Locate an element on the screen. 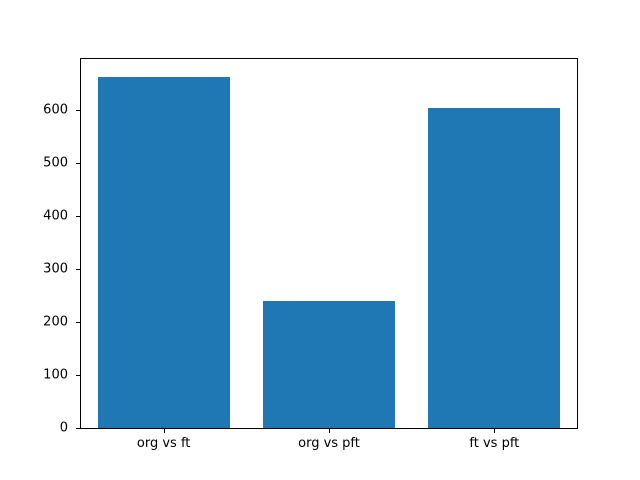 The image size is (640, 480). y-tick-label: 300 is located at coordinates (55, 269).